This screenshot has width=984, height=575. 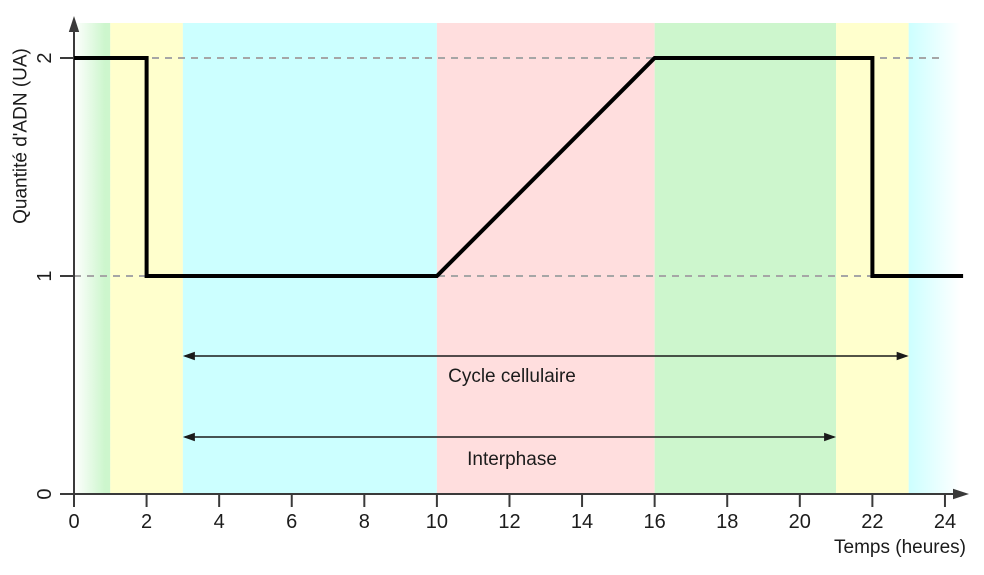 What do you see at coordinates (146, 522) in the screenshot?
I see `x-tick-label: 2` at bounding box center [146, 522].